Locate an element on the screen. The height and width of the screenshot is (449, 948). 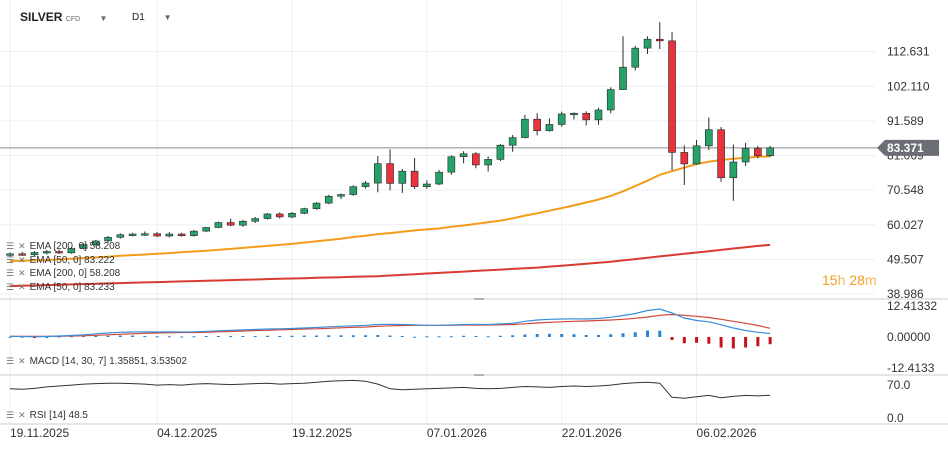
indicator-rsi-row: ☰ ✕ RSI [14] 48.5 is located at coordinates (47, 415).